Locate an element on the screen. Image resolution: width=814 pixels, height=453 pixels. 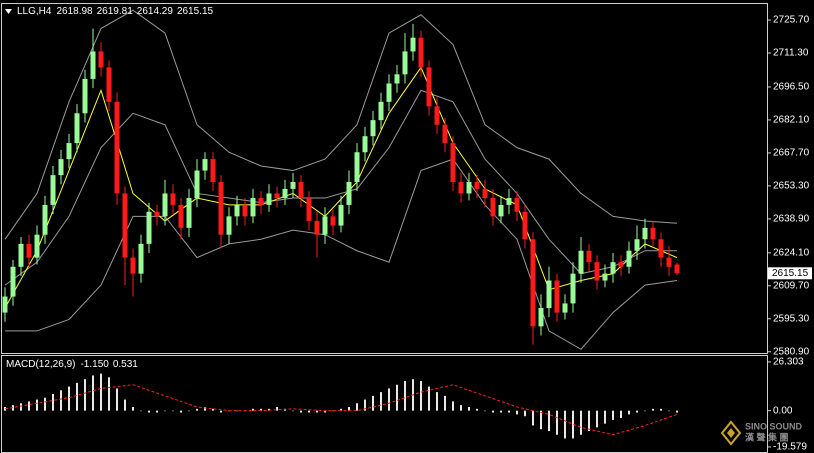
header: LLG,H4 2618.98 2619.81 2614.29 2615.15 is located at coordinates (115, 11).